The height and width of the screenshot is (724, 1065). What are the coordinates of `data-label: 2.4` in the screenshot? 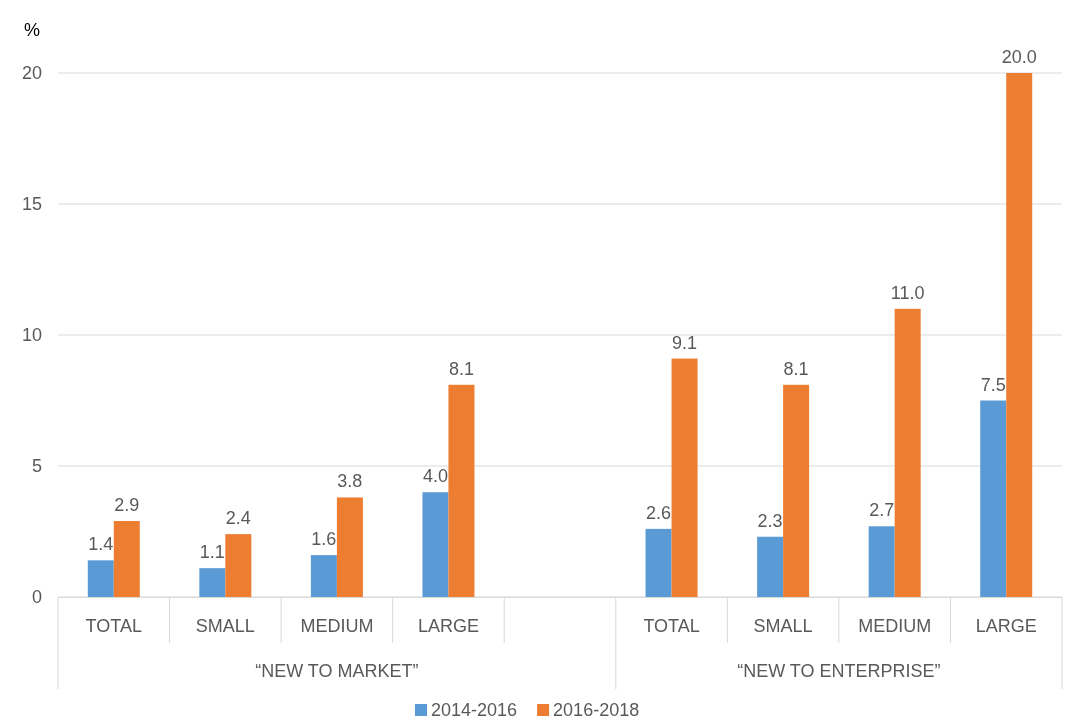 It's located at (238, 518).